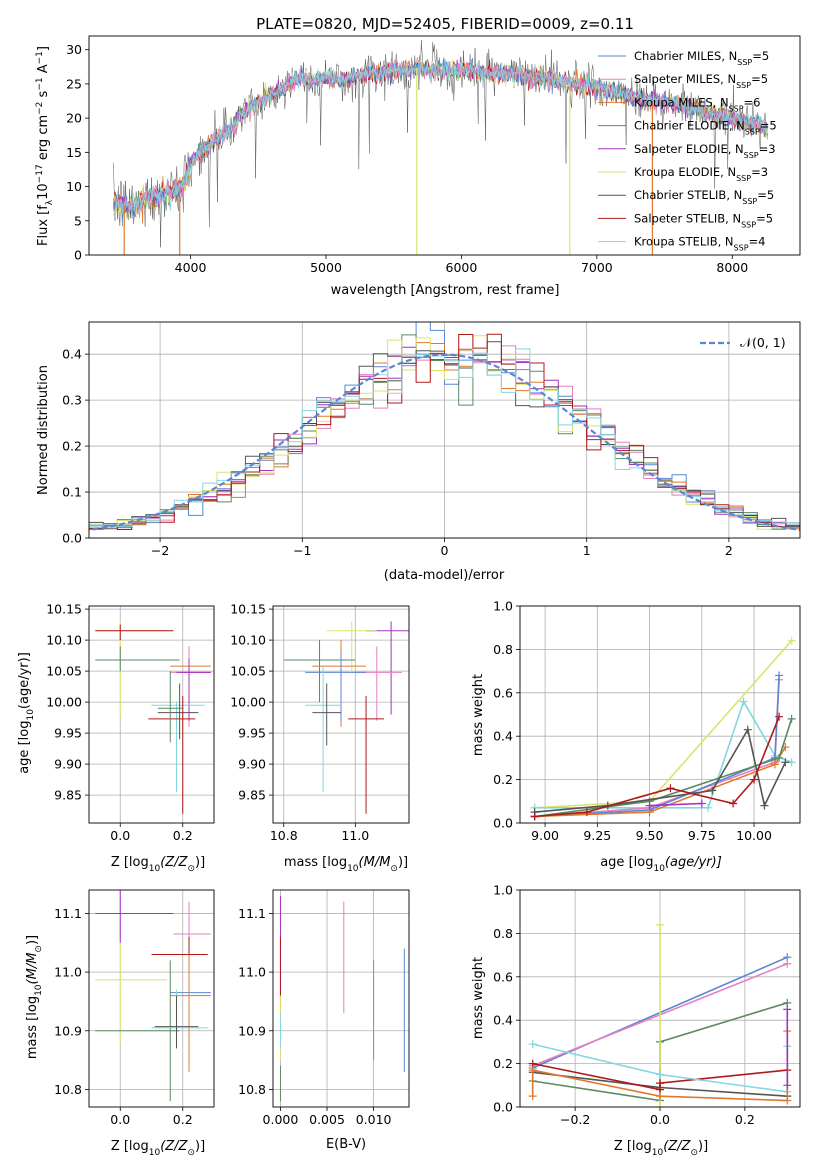 The width and height of the screenshot is (819, 1170). Describe the element at coordinates (32, 1027) in the screenshot. I see `massz-ylabel-main: mass [log` at that location.